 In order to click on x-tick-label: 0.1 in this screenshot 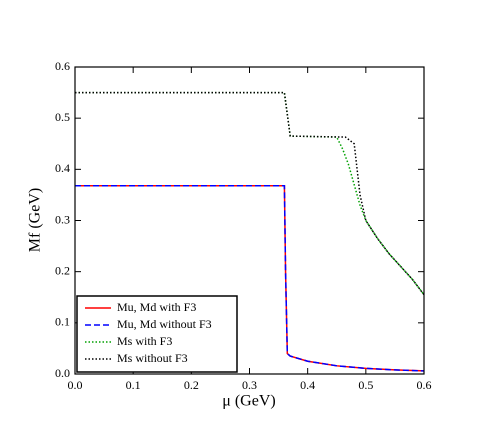, I will do `click(133, 385)`.